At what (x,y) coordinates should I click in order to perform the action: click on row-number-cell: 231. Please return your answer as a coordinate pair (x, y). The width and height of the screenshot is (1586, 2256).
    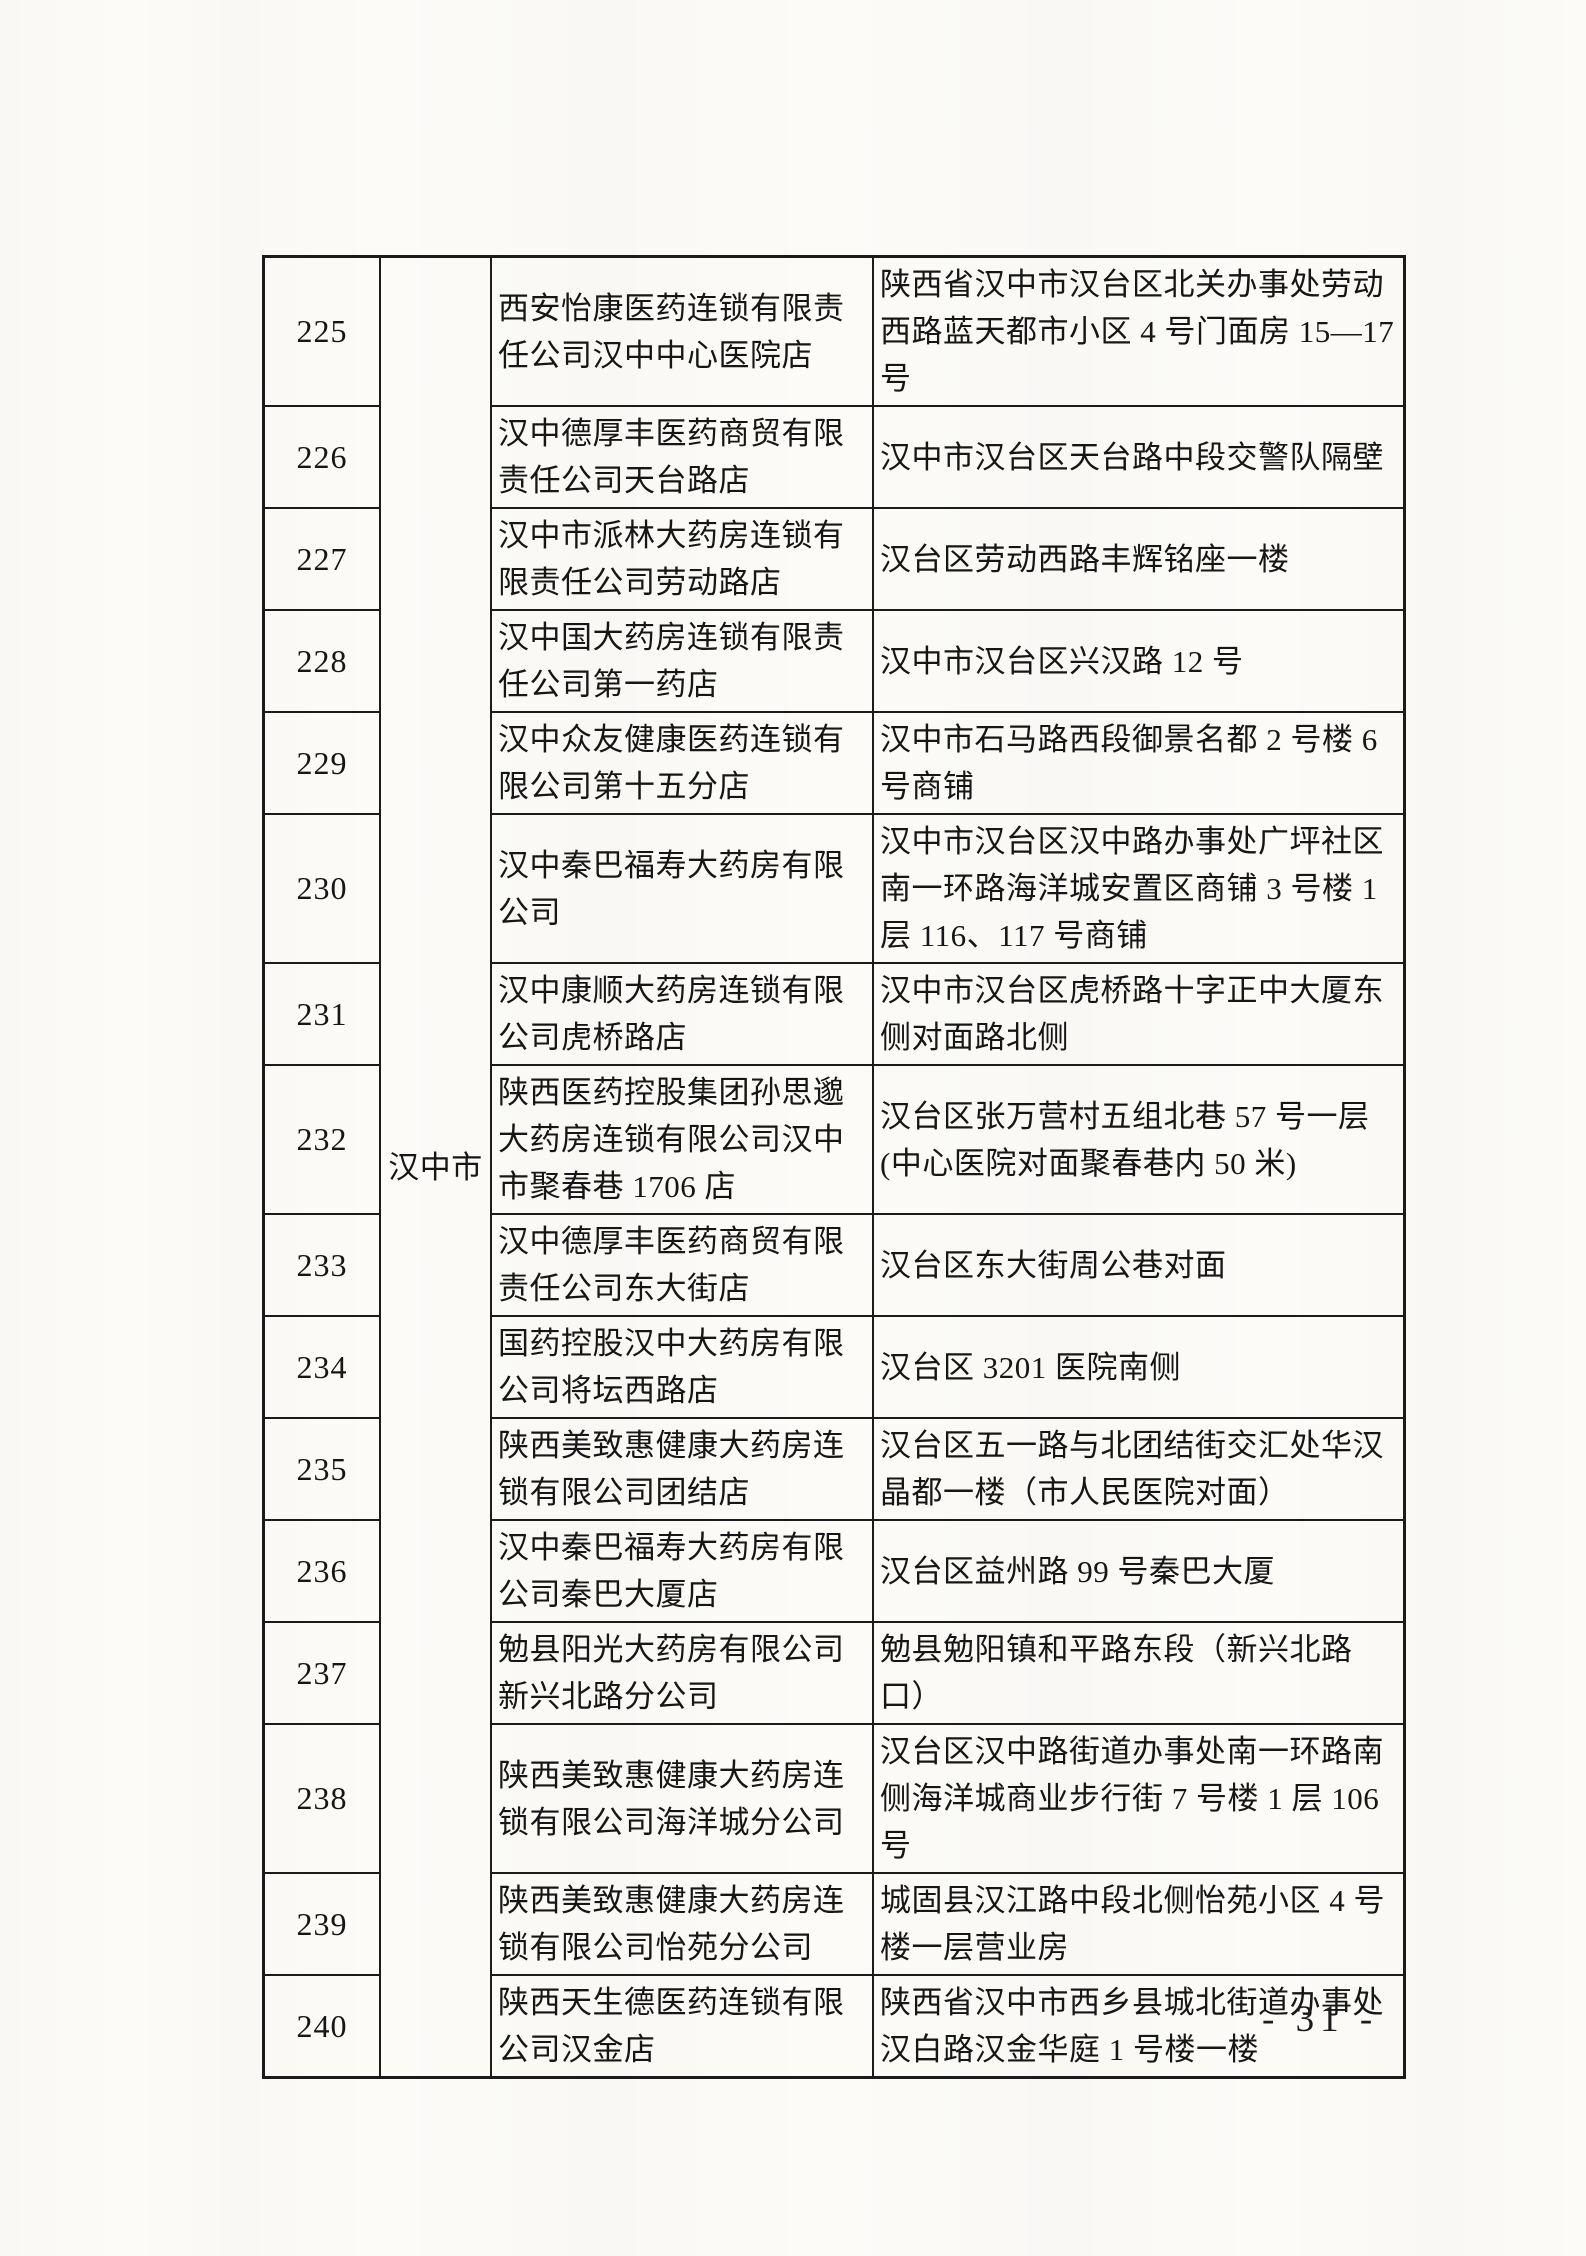
    Looking at the image, I should click on (321, 1014).